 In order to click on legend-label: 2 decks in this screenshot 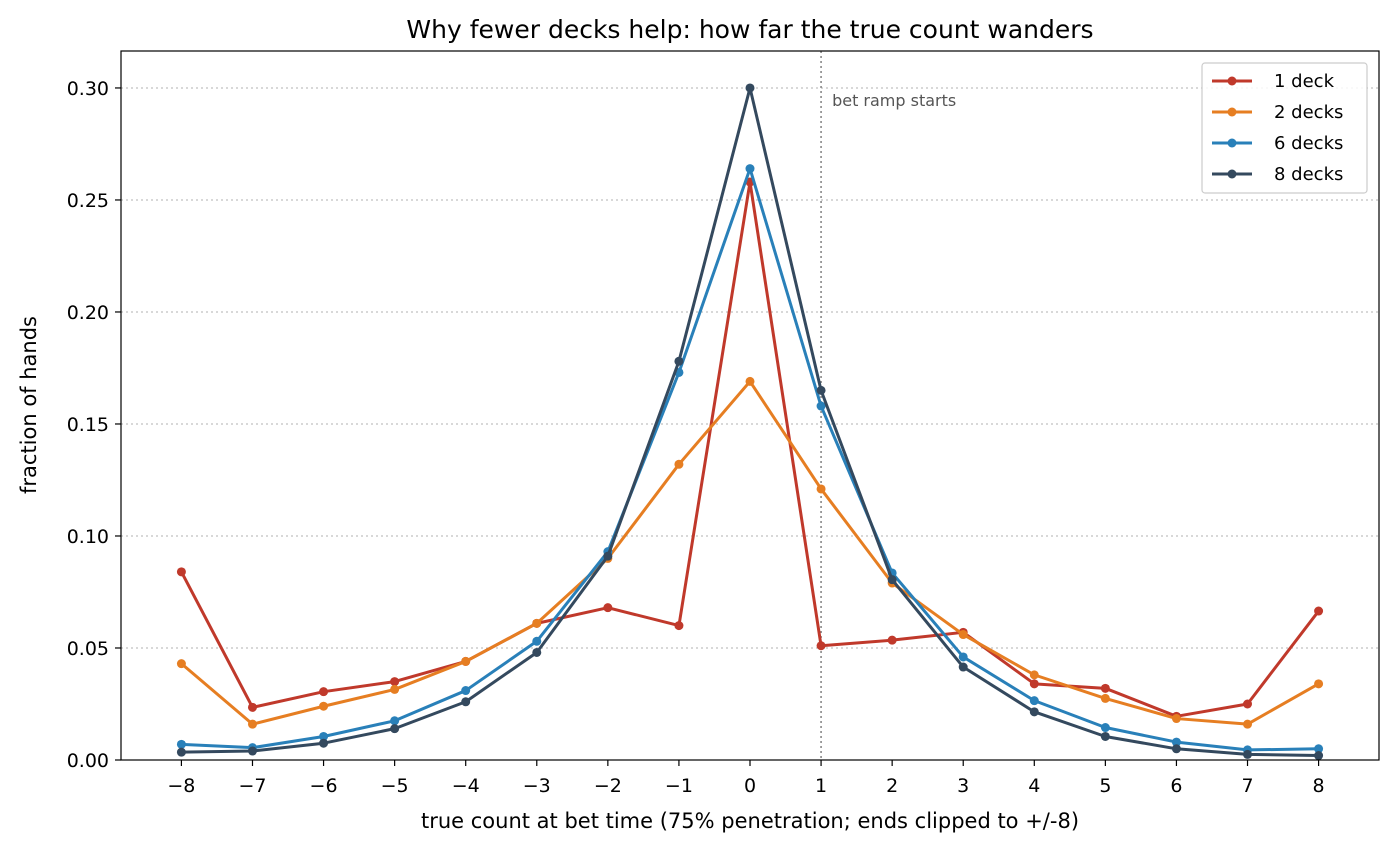, I will do `click(1308, 112)`.